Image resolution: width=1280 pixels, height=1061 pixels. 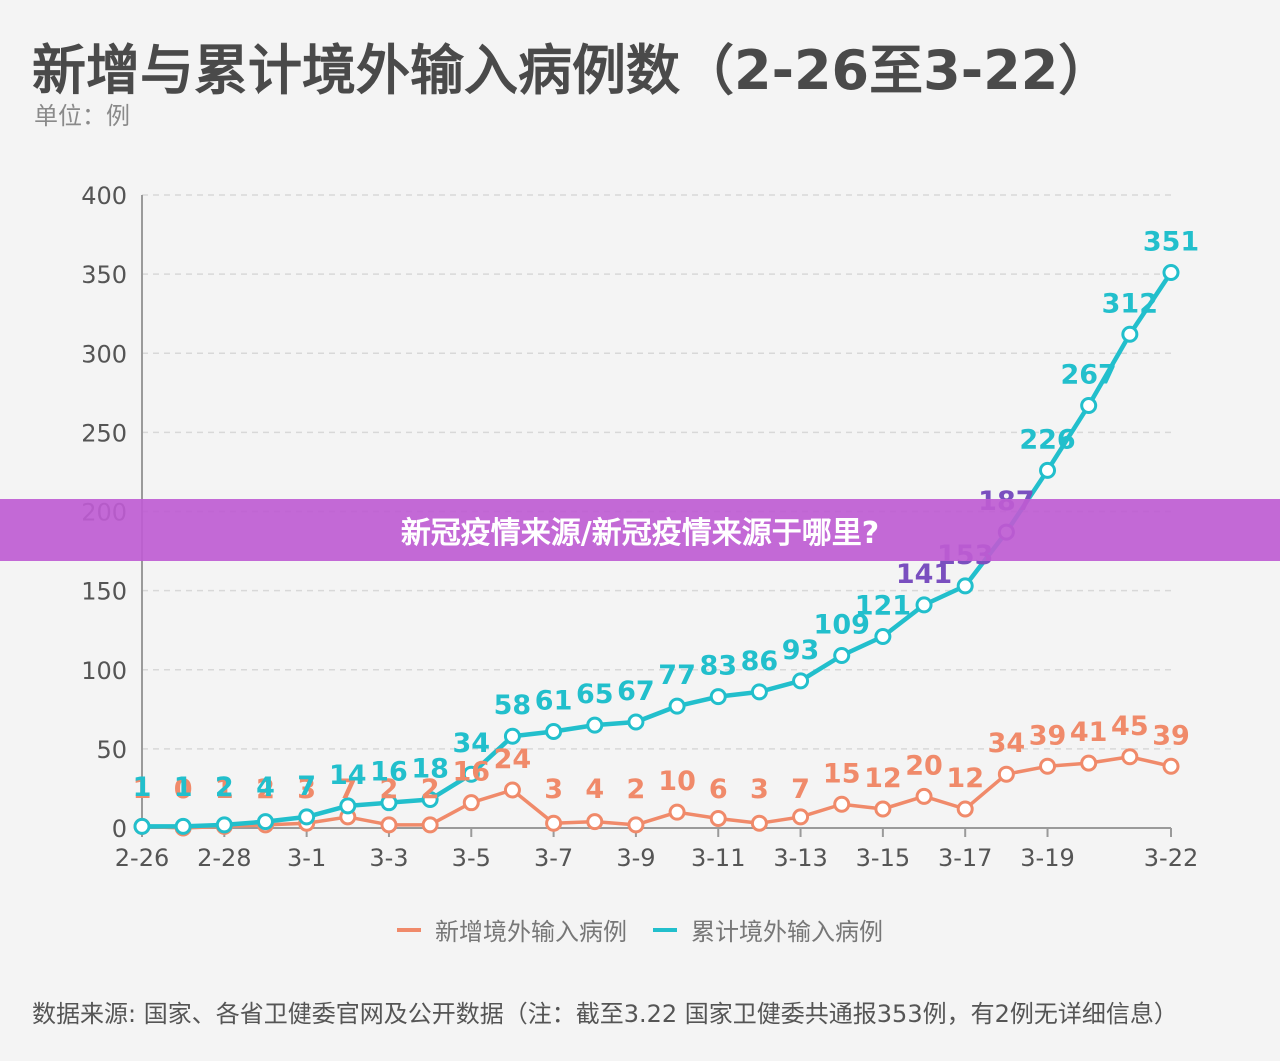 I want to click on overlay-banner: 新冠疫情来源/新冠疫情来源于哪里?, so click(x=640, y=530).